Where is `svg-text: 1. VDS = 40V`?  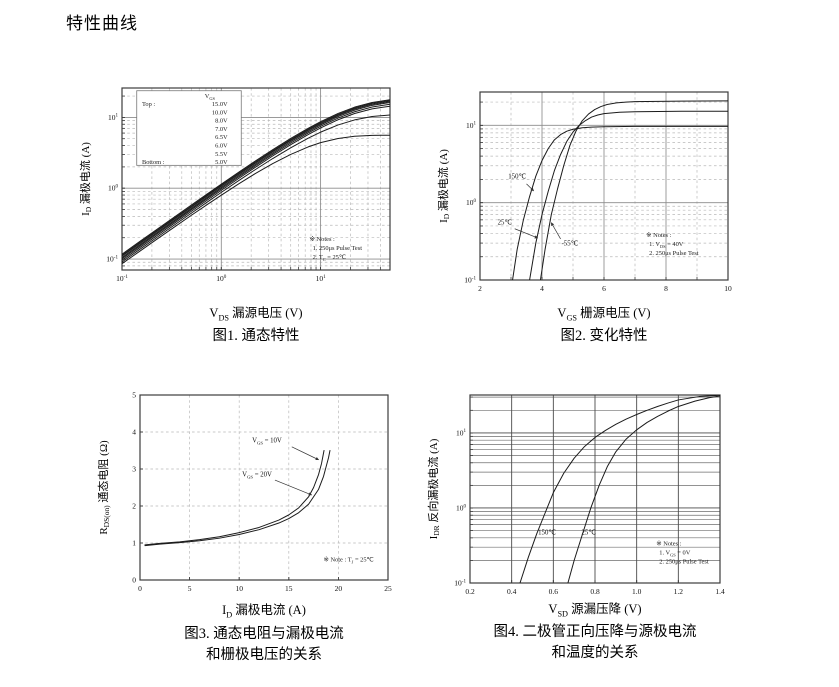 svg-text: 1. VDS = 40V is located at coordinates (666, 245).